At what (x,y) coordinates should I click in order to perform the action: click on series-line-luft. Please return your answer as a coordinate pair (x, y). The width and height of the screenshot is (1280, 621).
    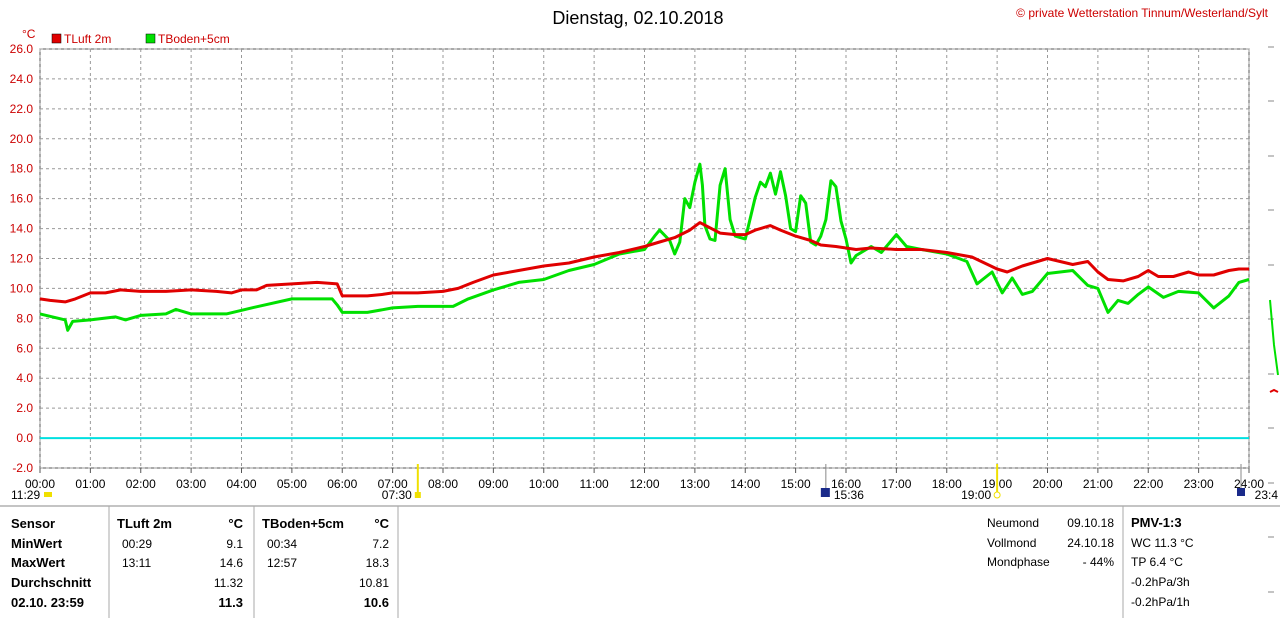
    Looking at the image, I should click on (644, 262).